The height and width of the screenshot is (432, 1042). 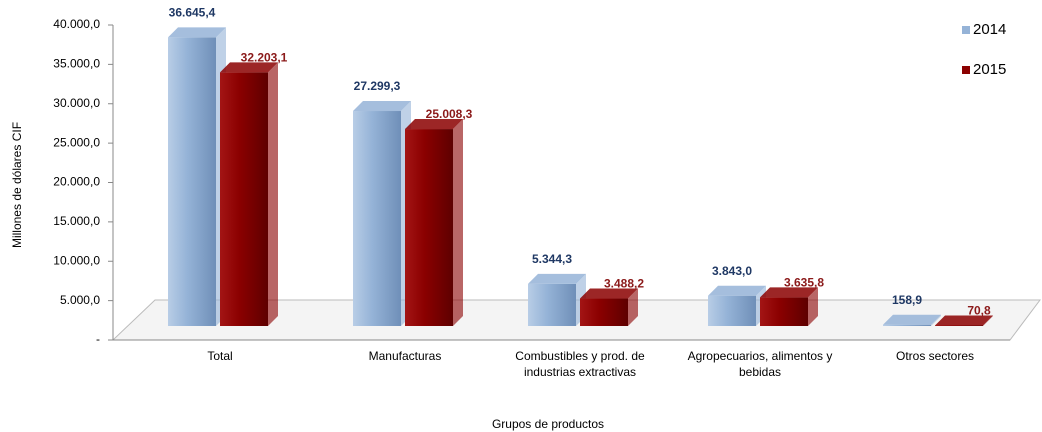 I want to click on y-tick-label: -, so click(x=98, y=339).